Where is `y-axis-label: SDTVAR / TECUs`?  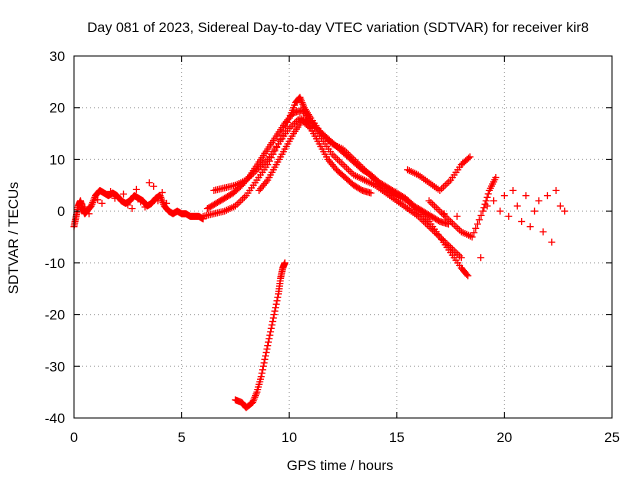
y-axis-label: SDTVAR / TECUs is located at coordinates (13, 238).